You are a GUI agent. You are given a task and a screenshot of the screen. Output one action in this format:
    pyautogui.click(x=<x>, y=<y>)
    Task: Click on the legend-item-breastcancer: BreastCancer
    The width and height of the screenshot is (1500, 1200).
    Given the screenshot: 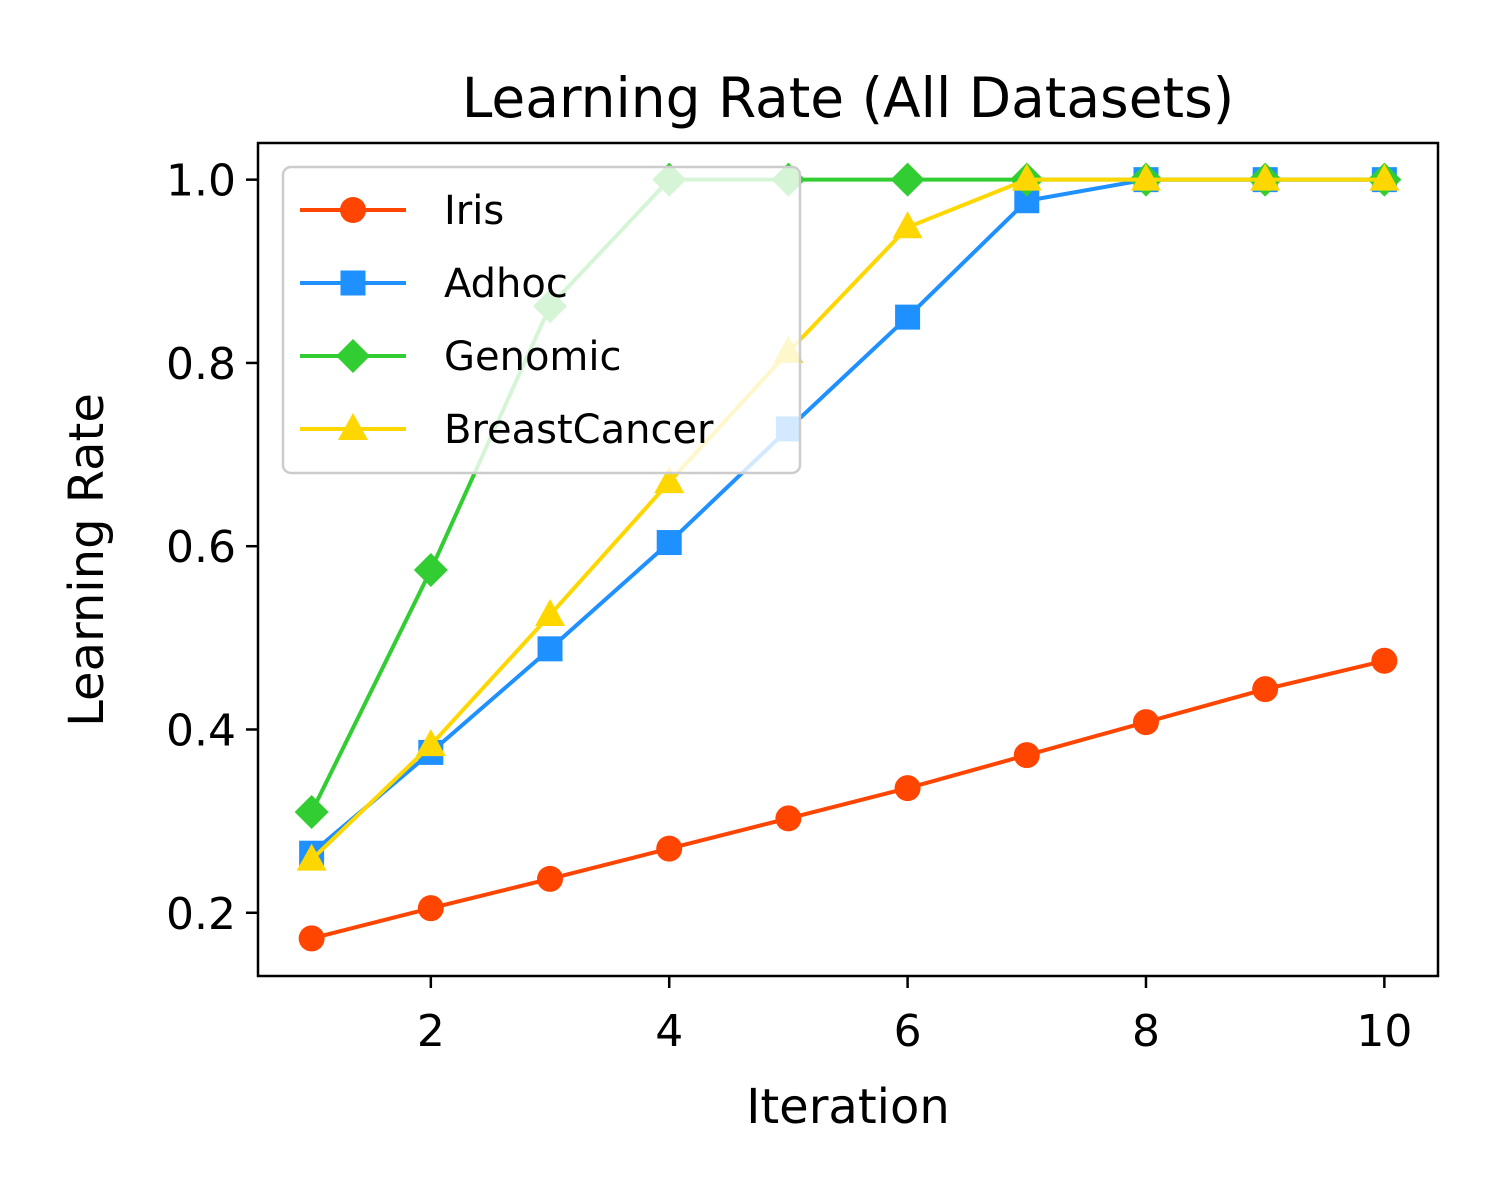 What is the action you would take?
    pyautogui.click(x=507, y=430)
    